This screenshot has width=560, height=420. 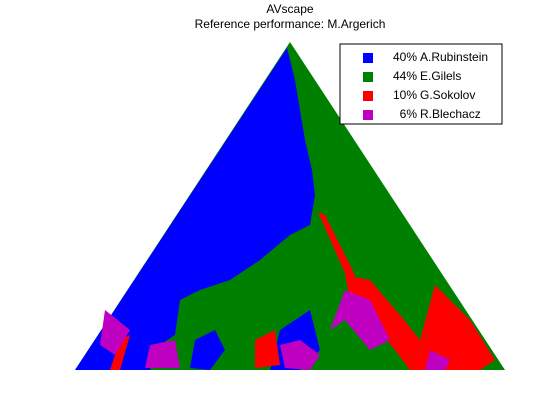 I want to click on legend-label: E.Gilels, so click(x=440, y=76).